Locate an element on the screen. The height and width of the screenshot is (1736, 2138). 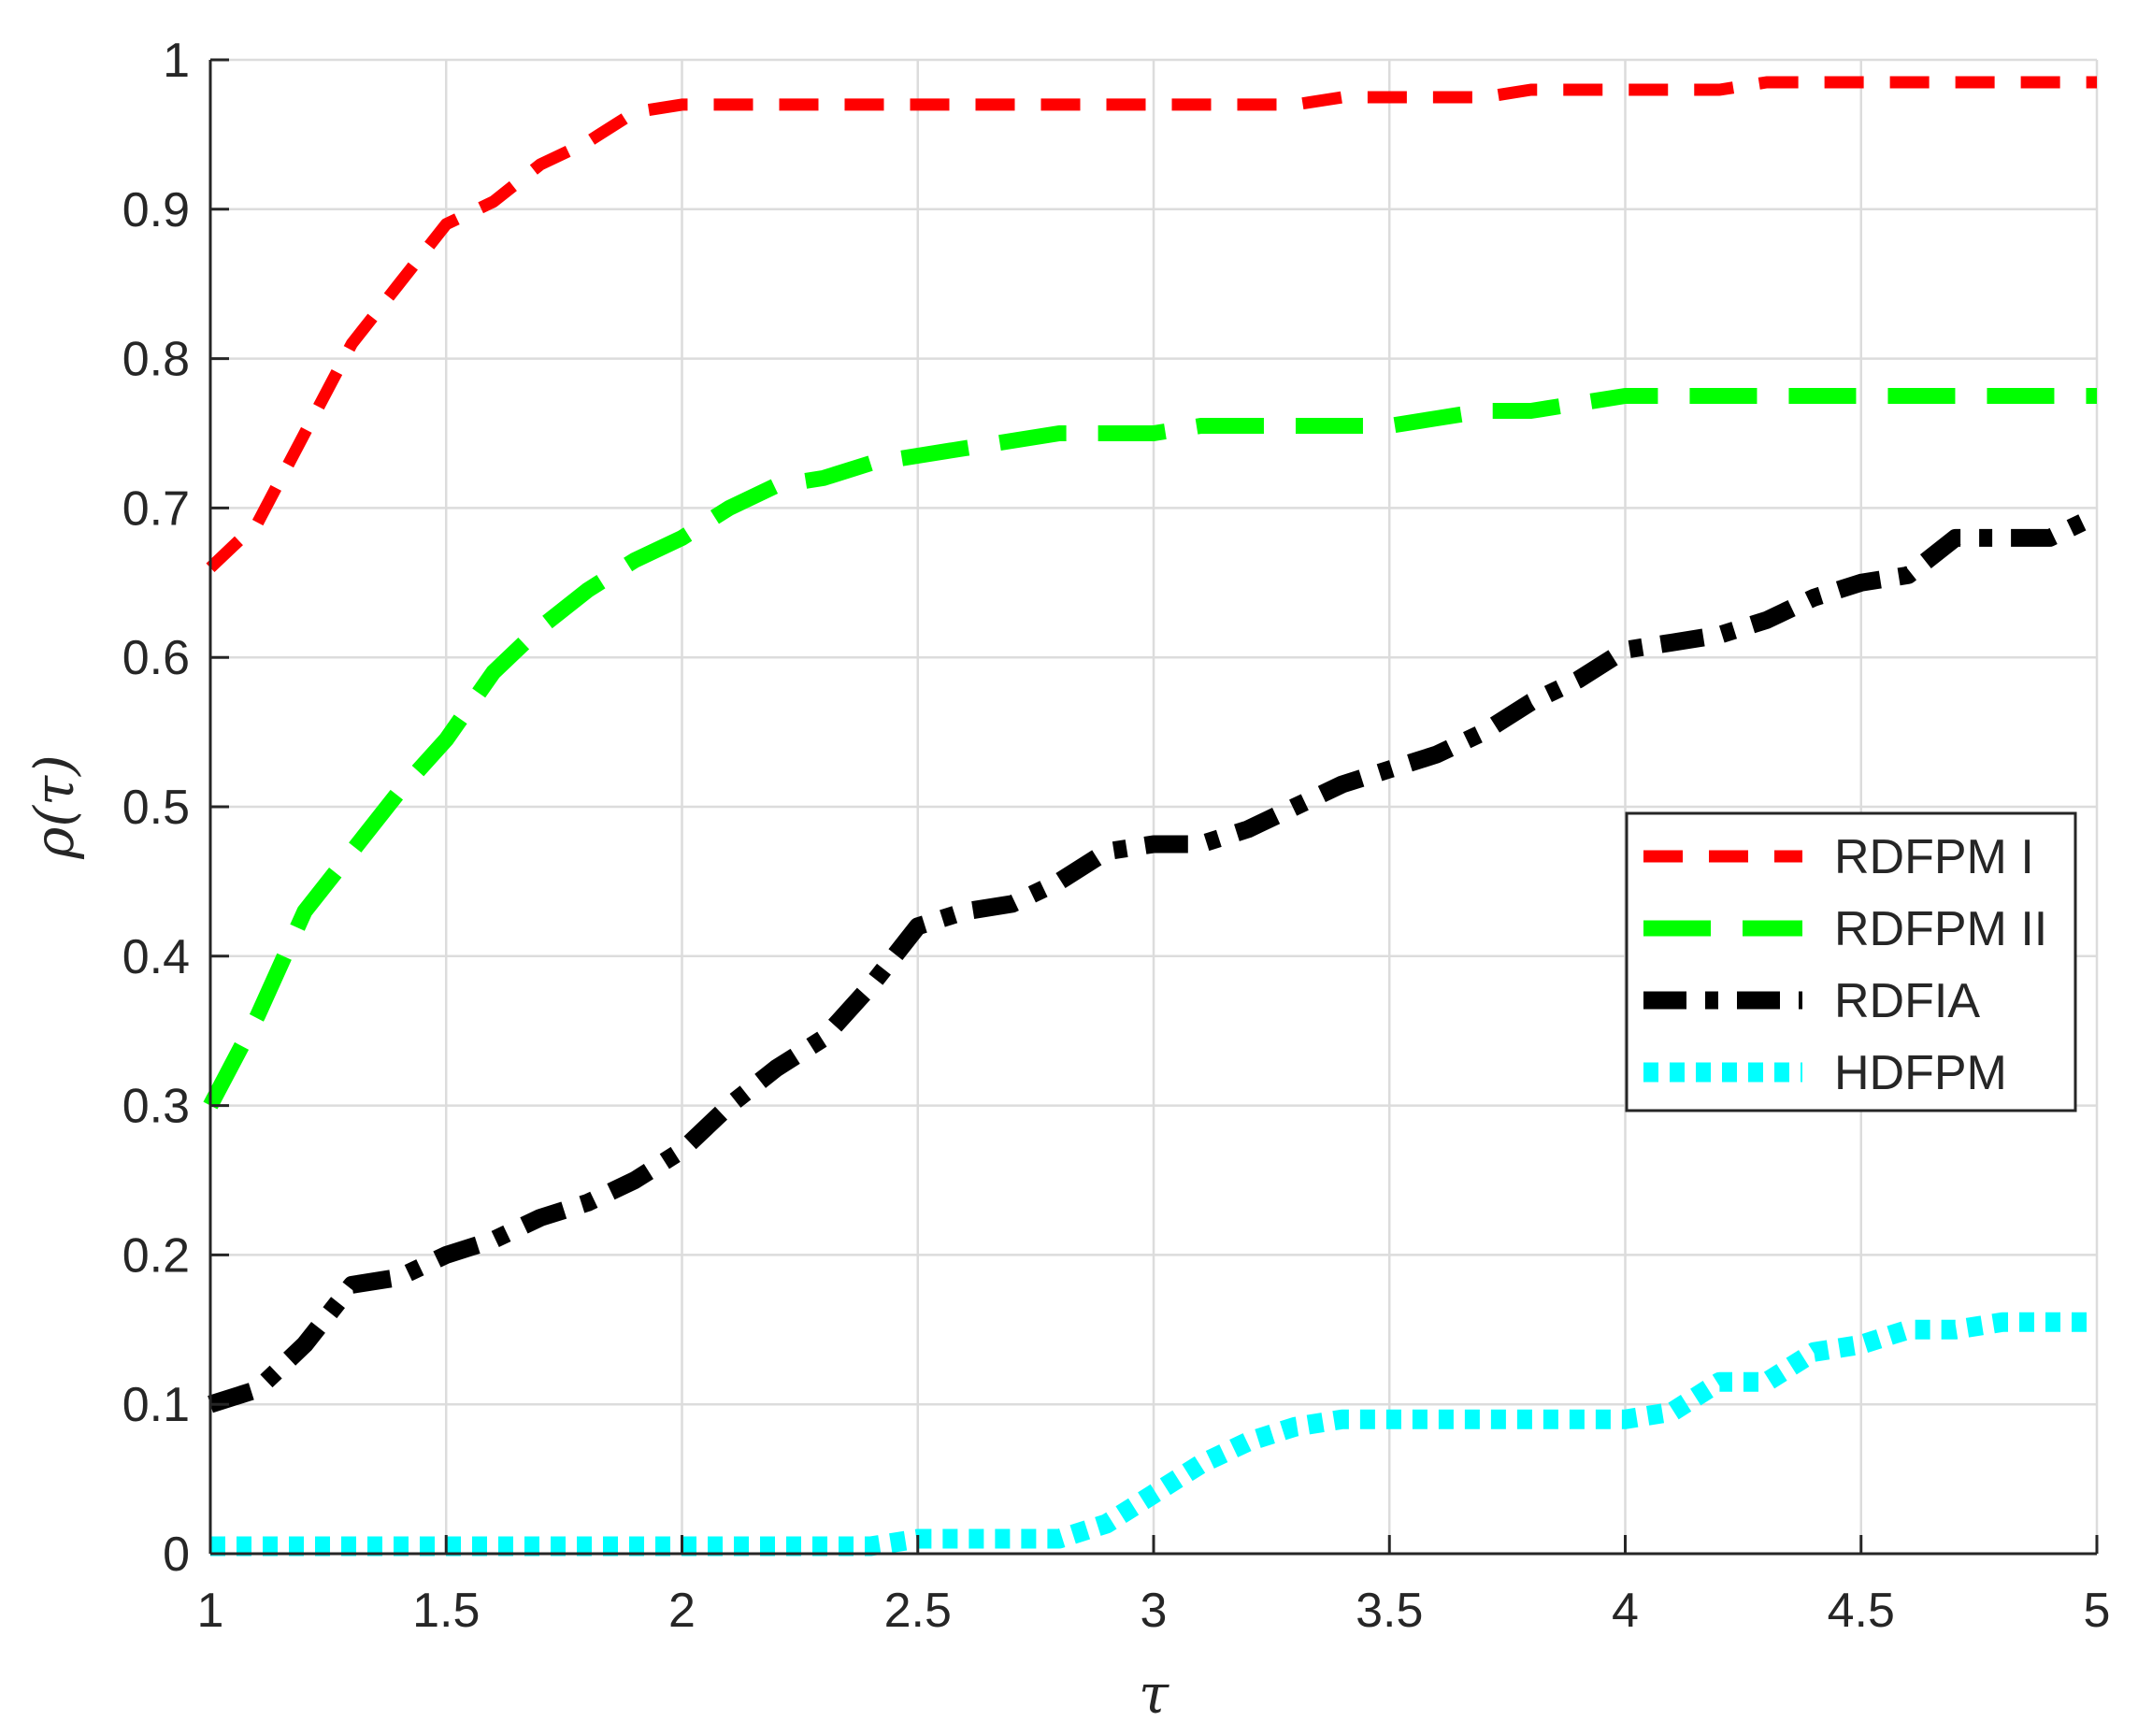
legend-label: RDFPM I is located at coordinates (1934, 857).